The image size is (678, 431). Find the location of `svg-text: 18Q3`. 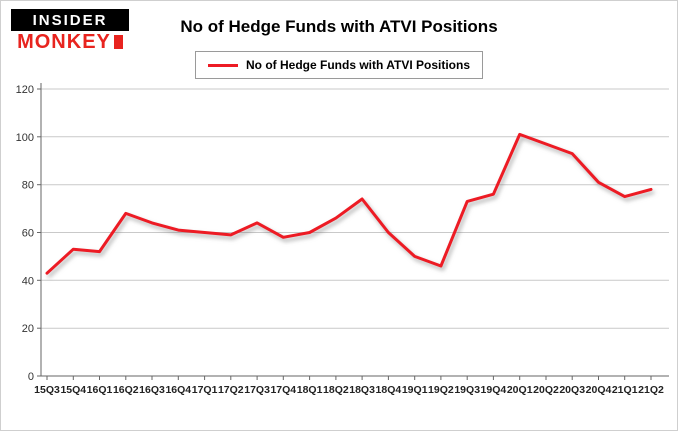

svg-text: 18Q3 is located at coordinates (362, 390).